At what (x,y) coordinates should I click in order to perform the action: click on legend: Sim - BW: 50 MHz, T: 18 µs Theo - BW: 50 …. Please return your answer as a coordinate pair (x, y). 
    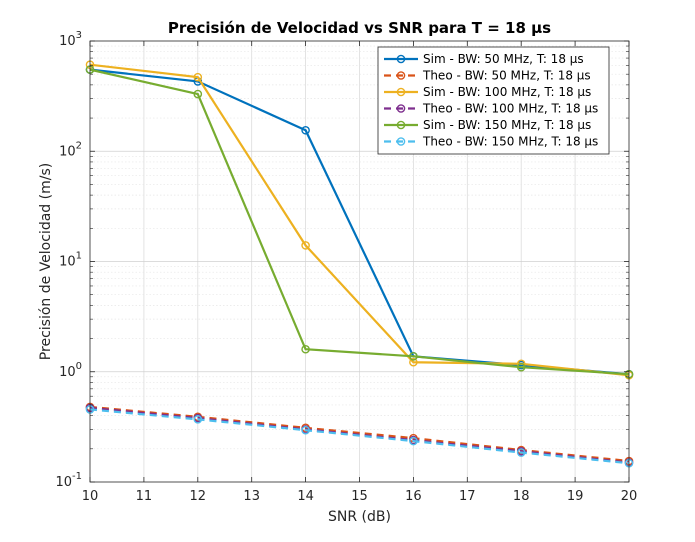
    Looking at the image, I should click on (493, 100).